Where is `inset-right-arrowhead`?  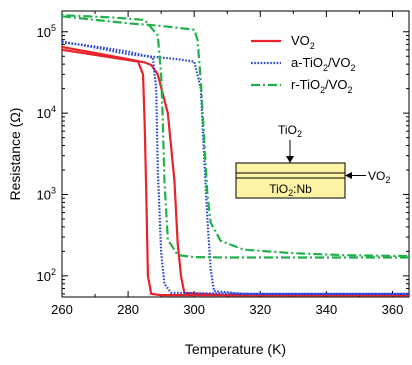
inset-right-arrowhead is located at coordinates (348, 175).